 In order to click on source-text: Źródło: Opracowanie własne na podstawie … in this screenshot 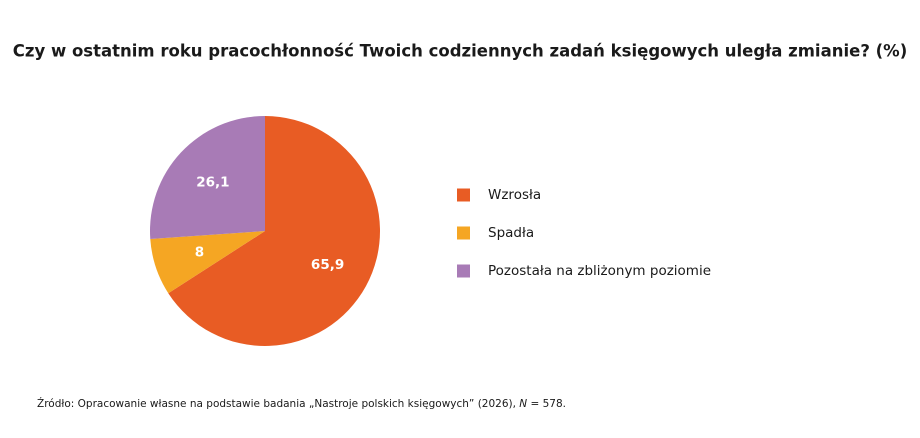, I will do `click(278, 403)`.